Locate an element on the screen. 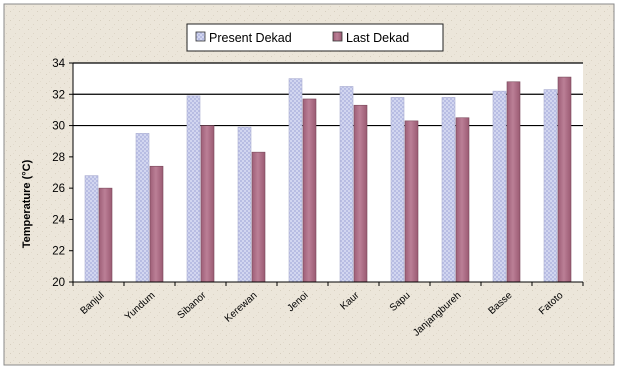 This screenshot has width=618, height=374. legend-swatch-present is located at coordinates (200, 36).